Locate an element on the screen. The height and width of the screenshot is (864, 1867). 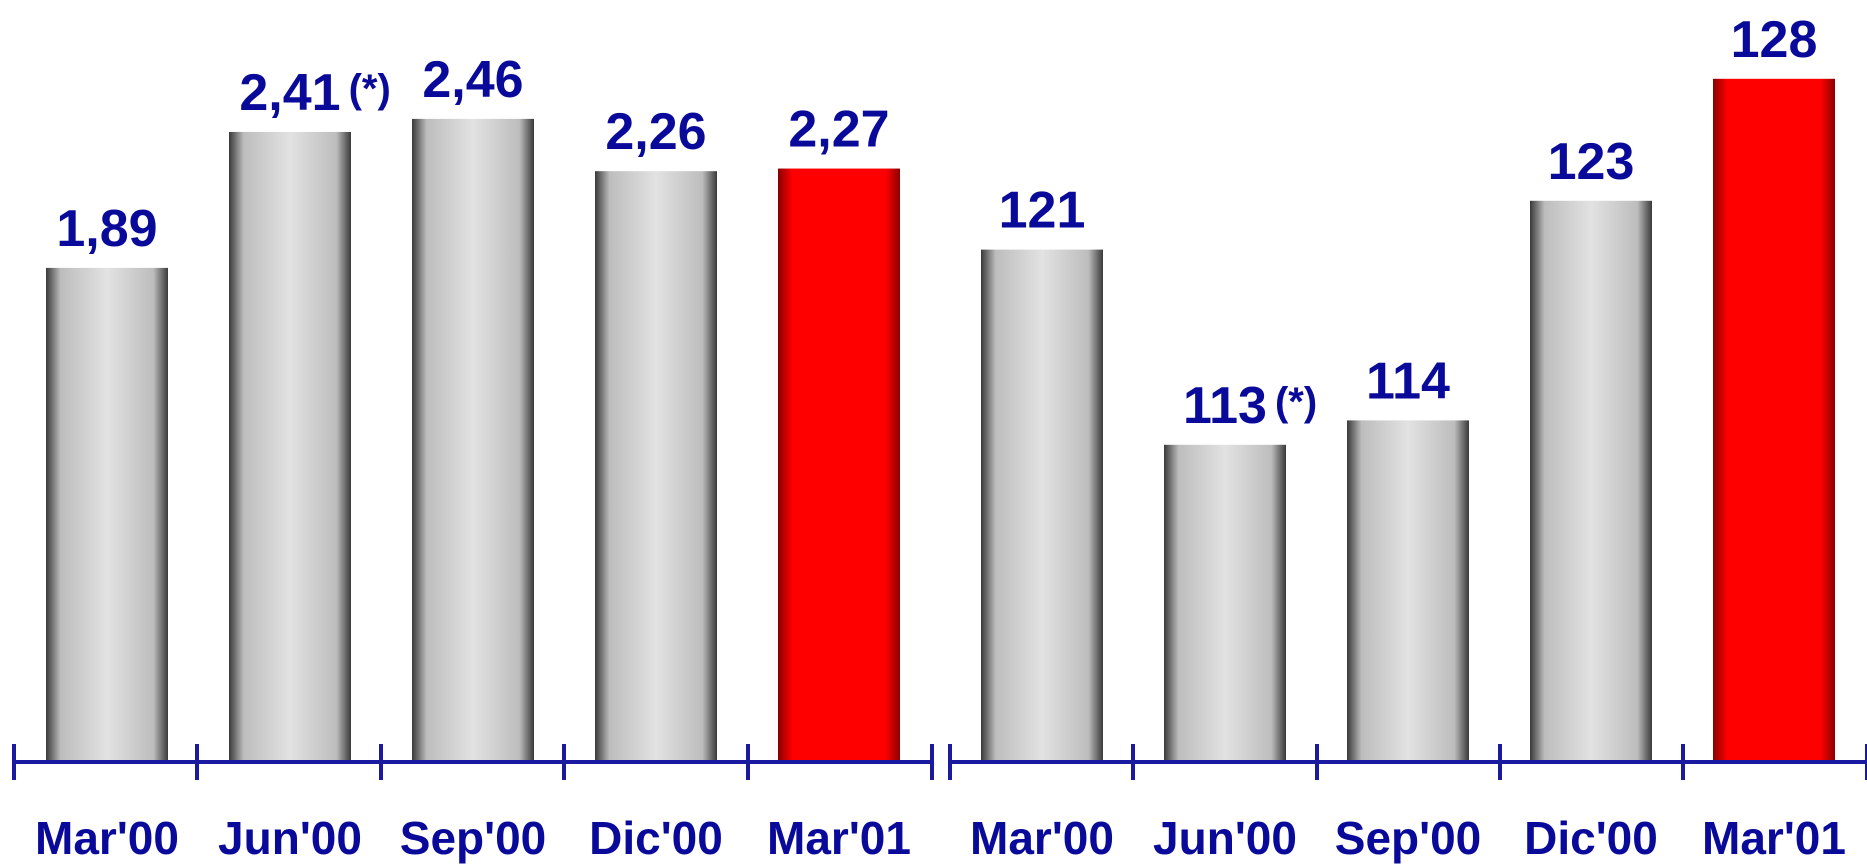
x-tick-label-2-5: Mar'01 is located at coordinates (1774, 838).